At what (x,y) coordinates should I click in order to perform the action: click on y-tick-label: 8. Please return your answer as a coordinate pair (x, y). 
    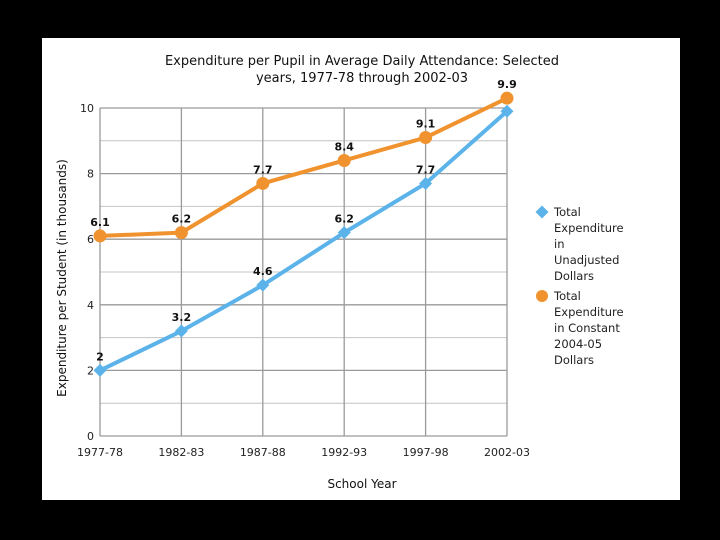
    Looking at the image, I should click on (90, 174).